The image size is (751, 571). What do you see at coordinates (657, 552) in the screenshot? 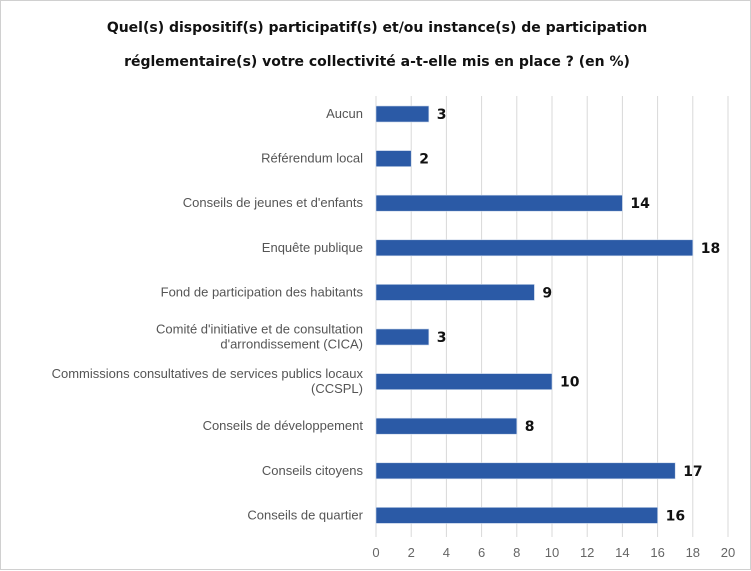
I see `x-tick-label: 16` at bounding box center [657, 552].